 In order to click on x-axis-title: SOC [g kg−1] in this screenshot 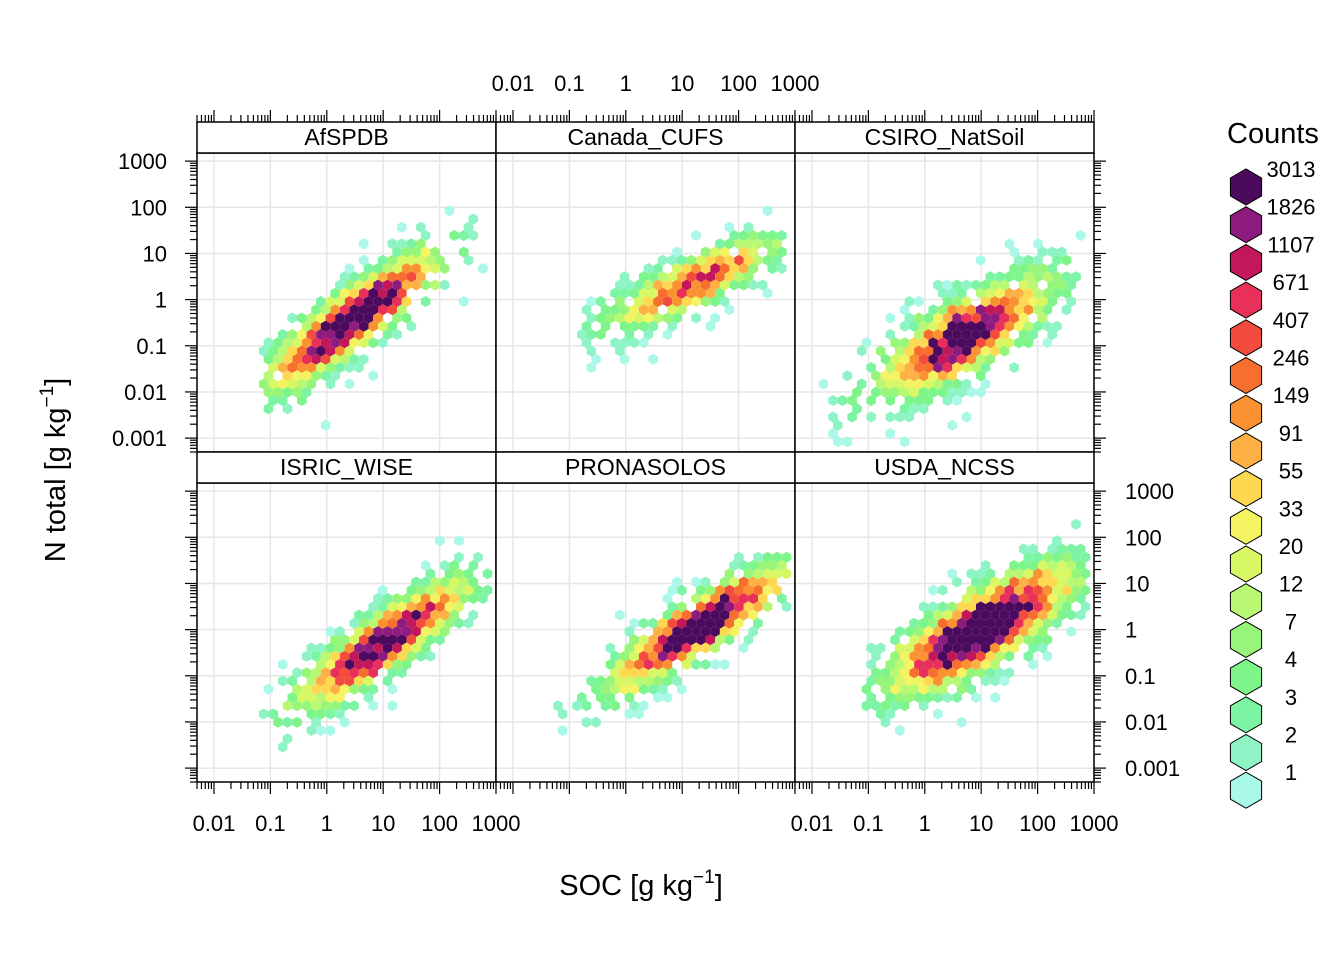, I will do `click(641, 884)`.